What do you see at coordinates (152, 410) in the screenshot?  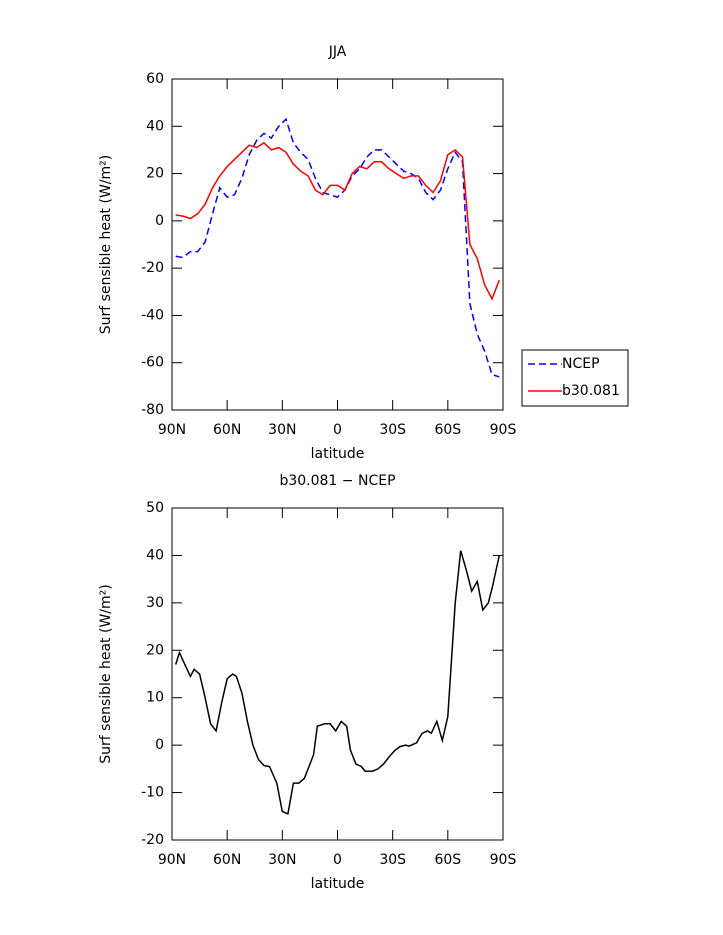 I see `y-tick-label: -80` at bounding box center [152, 410].